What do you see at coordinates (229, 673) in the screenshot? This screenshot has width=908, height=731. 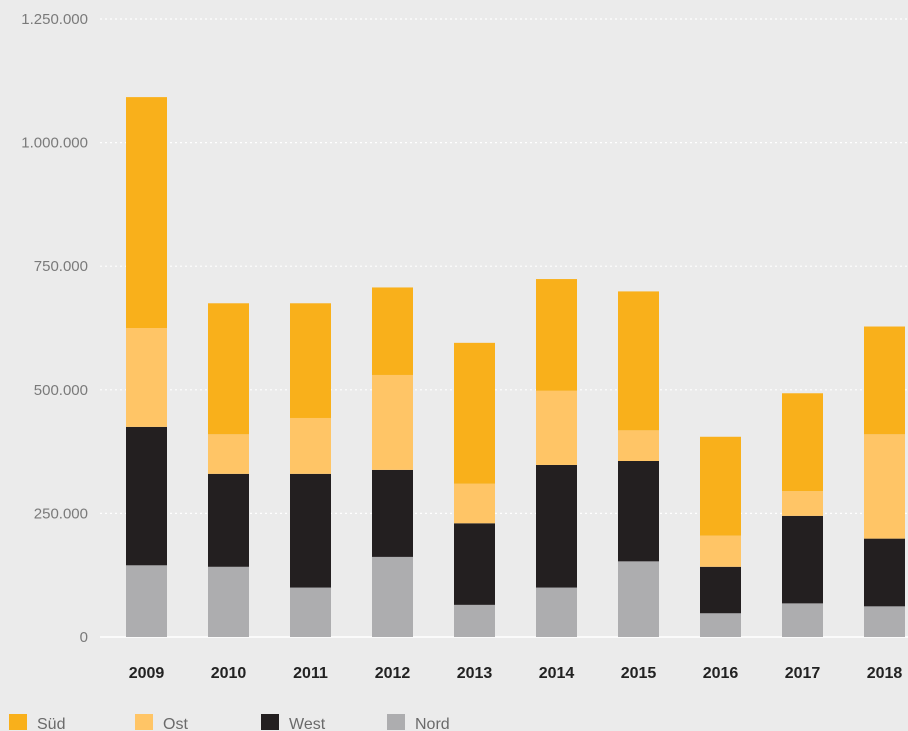 I see `x-tick-label-2010: 2010` at bounding box center [229, 673].